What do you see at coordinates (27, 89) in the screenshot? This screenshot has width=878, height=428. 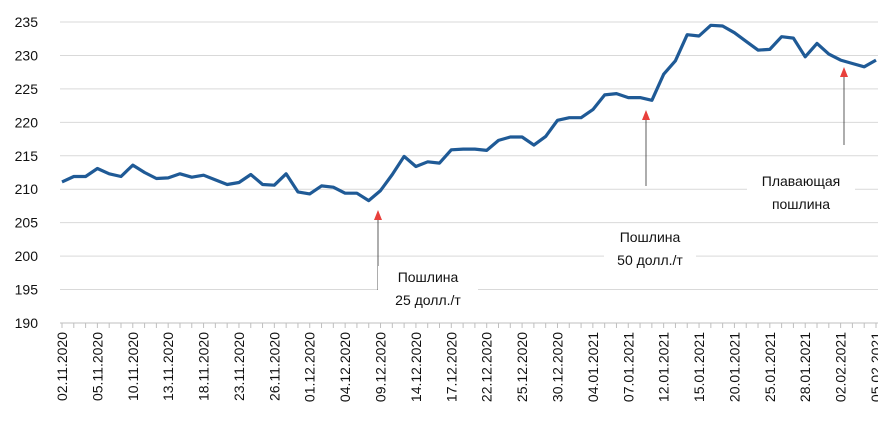 I see `y-tick-label: 225` at bounding box center [27, 89].